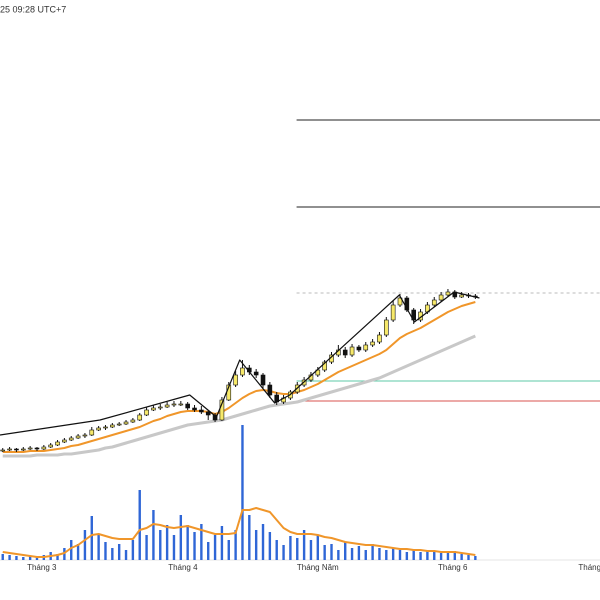 The width and height of the screenshot is (600, 600). I want to click on x-tick-label: Tháng, so click(589, 567).